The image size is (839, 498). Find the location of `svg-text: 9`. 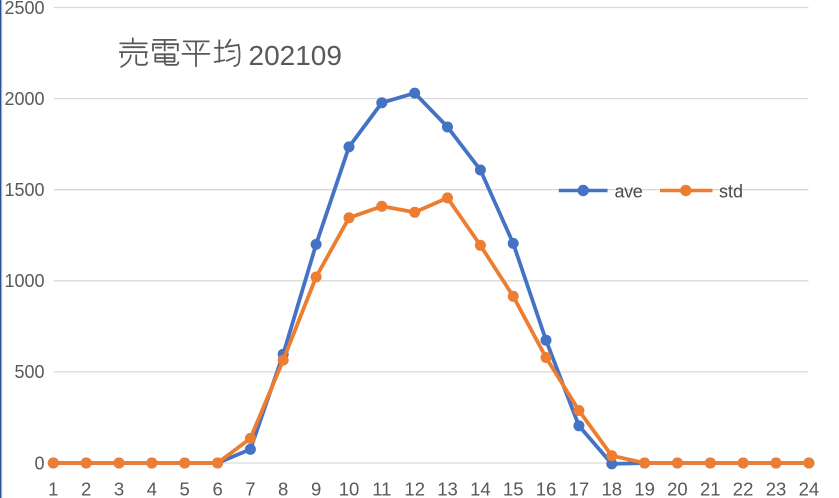

svg-text: 9 is located at coordinates (316, 488).